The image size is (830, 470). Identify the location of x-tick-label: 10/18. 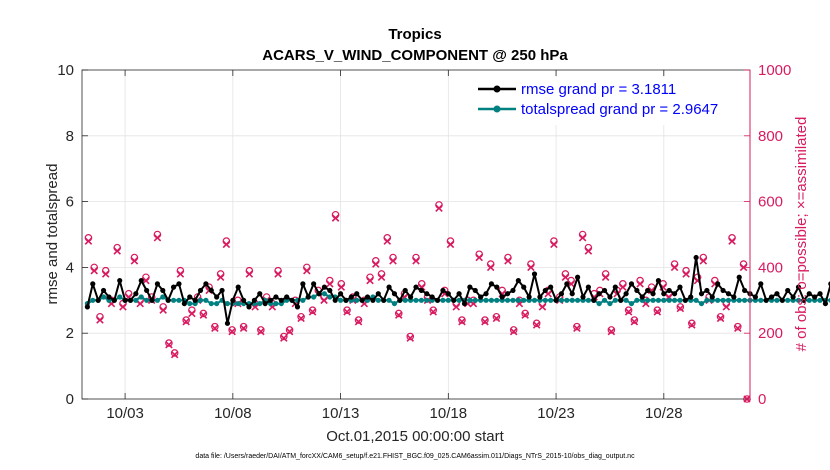
(449, 413).